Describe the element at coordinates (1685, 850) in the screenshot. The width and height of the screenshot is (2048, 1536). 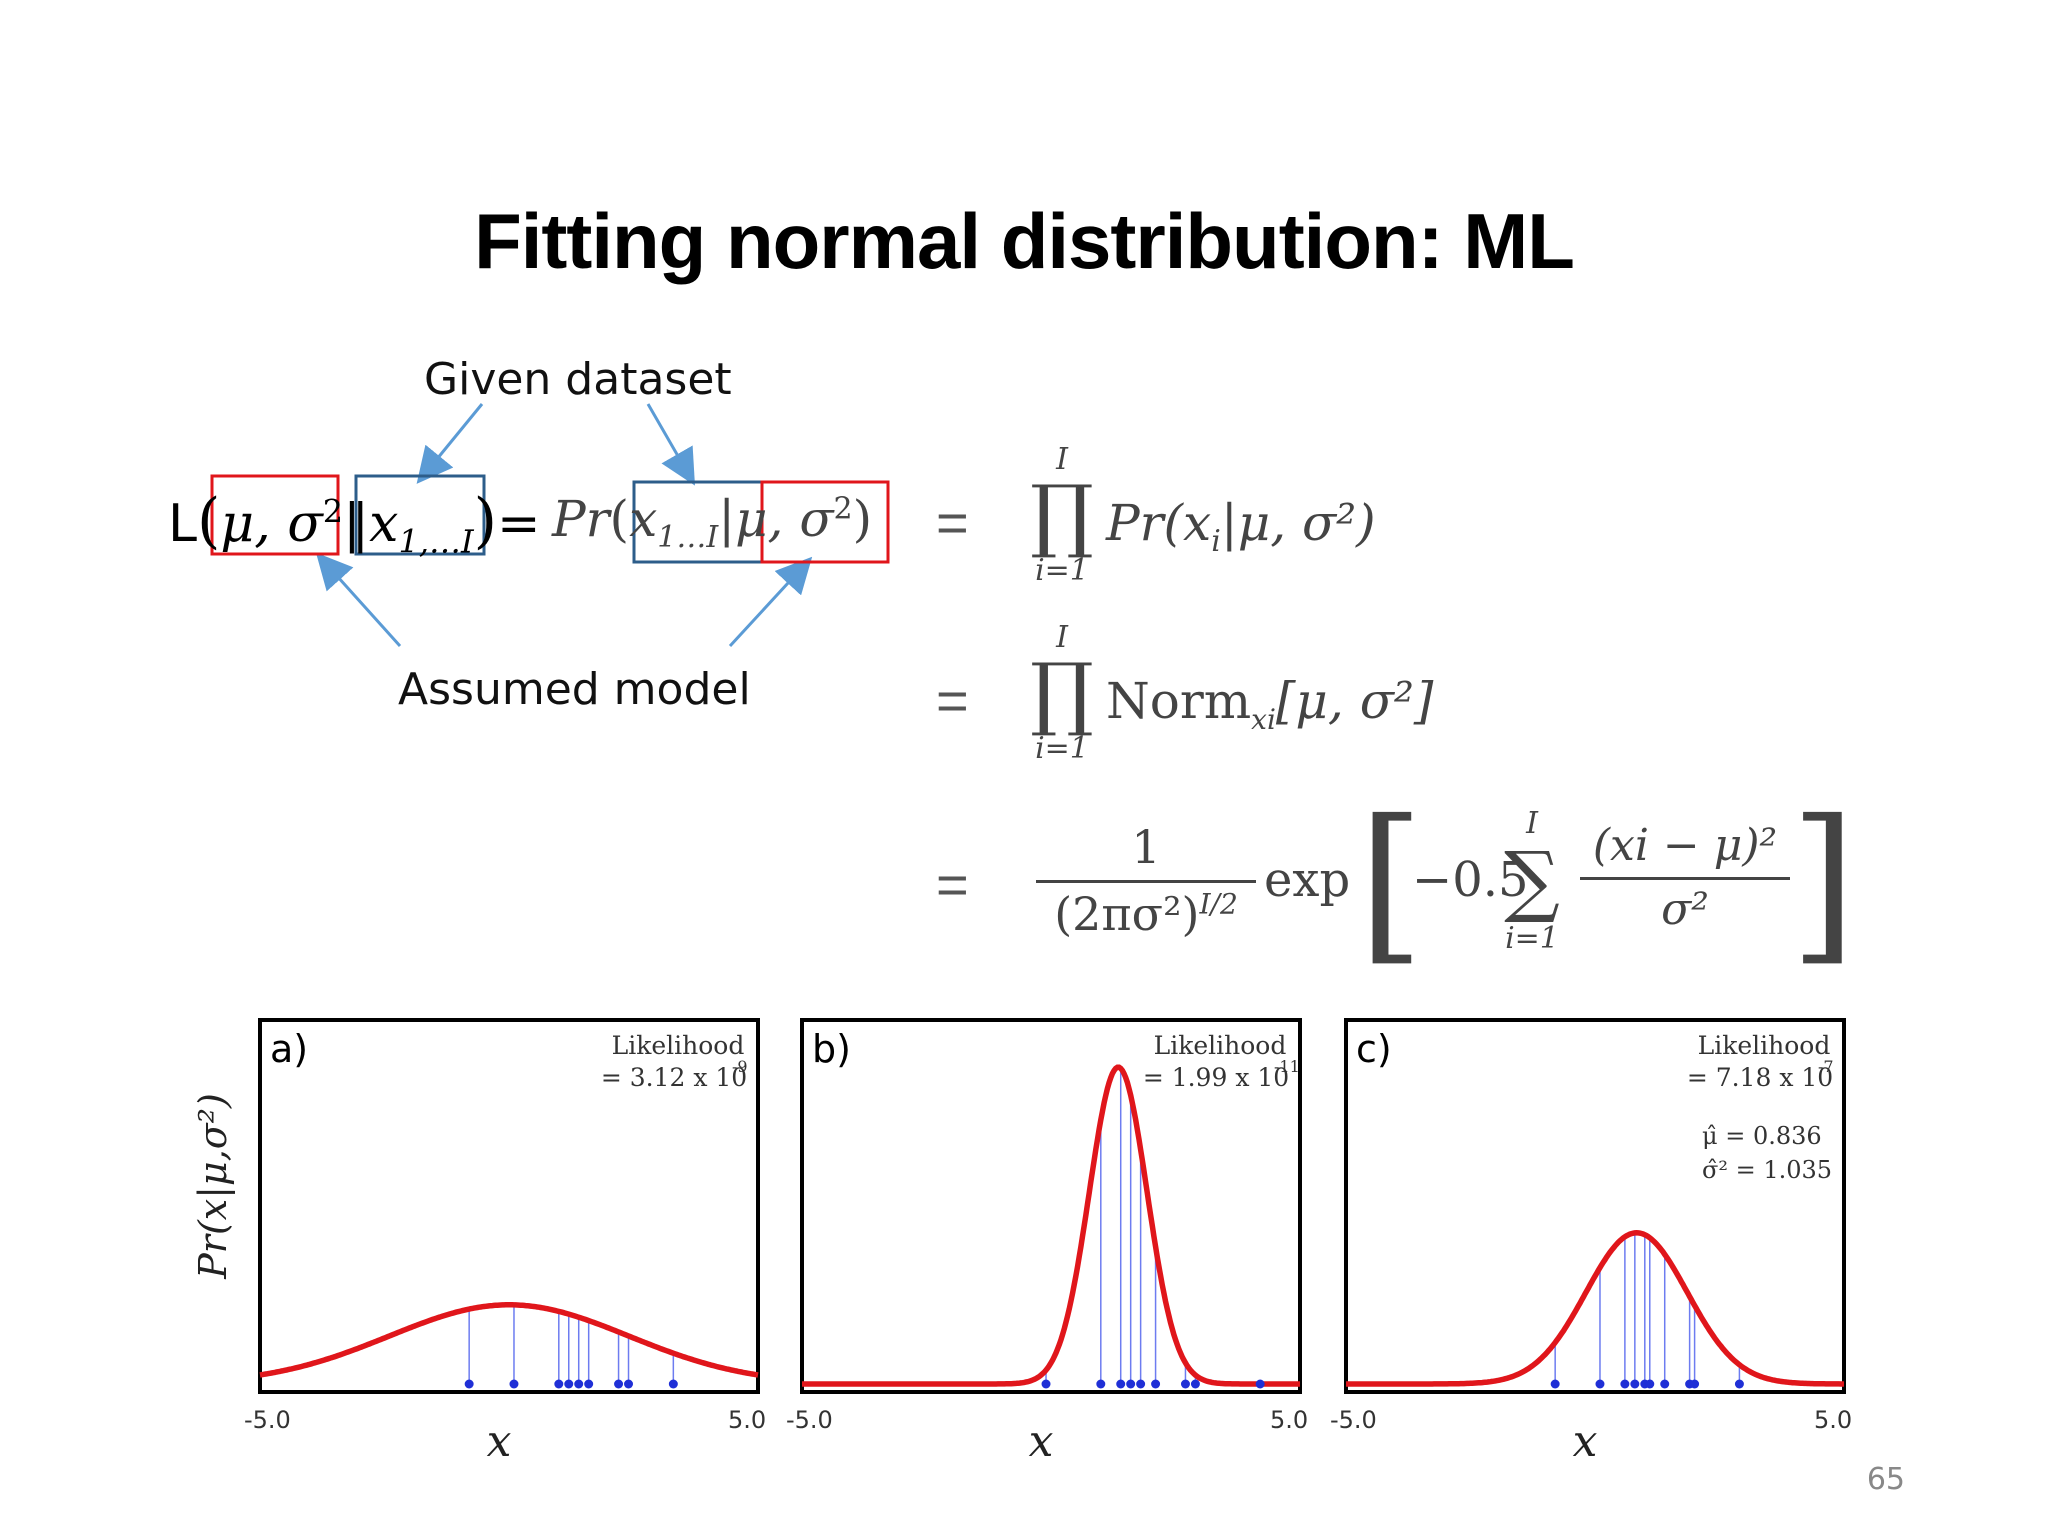
I see `line3-inner-num: (xi − μ)²` at that location.